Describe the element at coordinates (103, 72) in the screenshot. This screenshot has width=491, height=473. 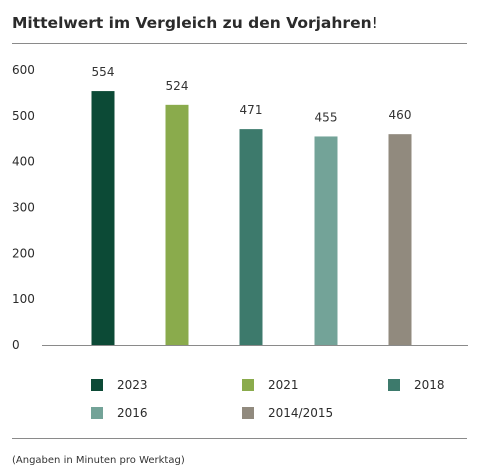
I see `data-label: 554` at that location.